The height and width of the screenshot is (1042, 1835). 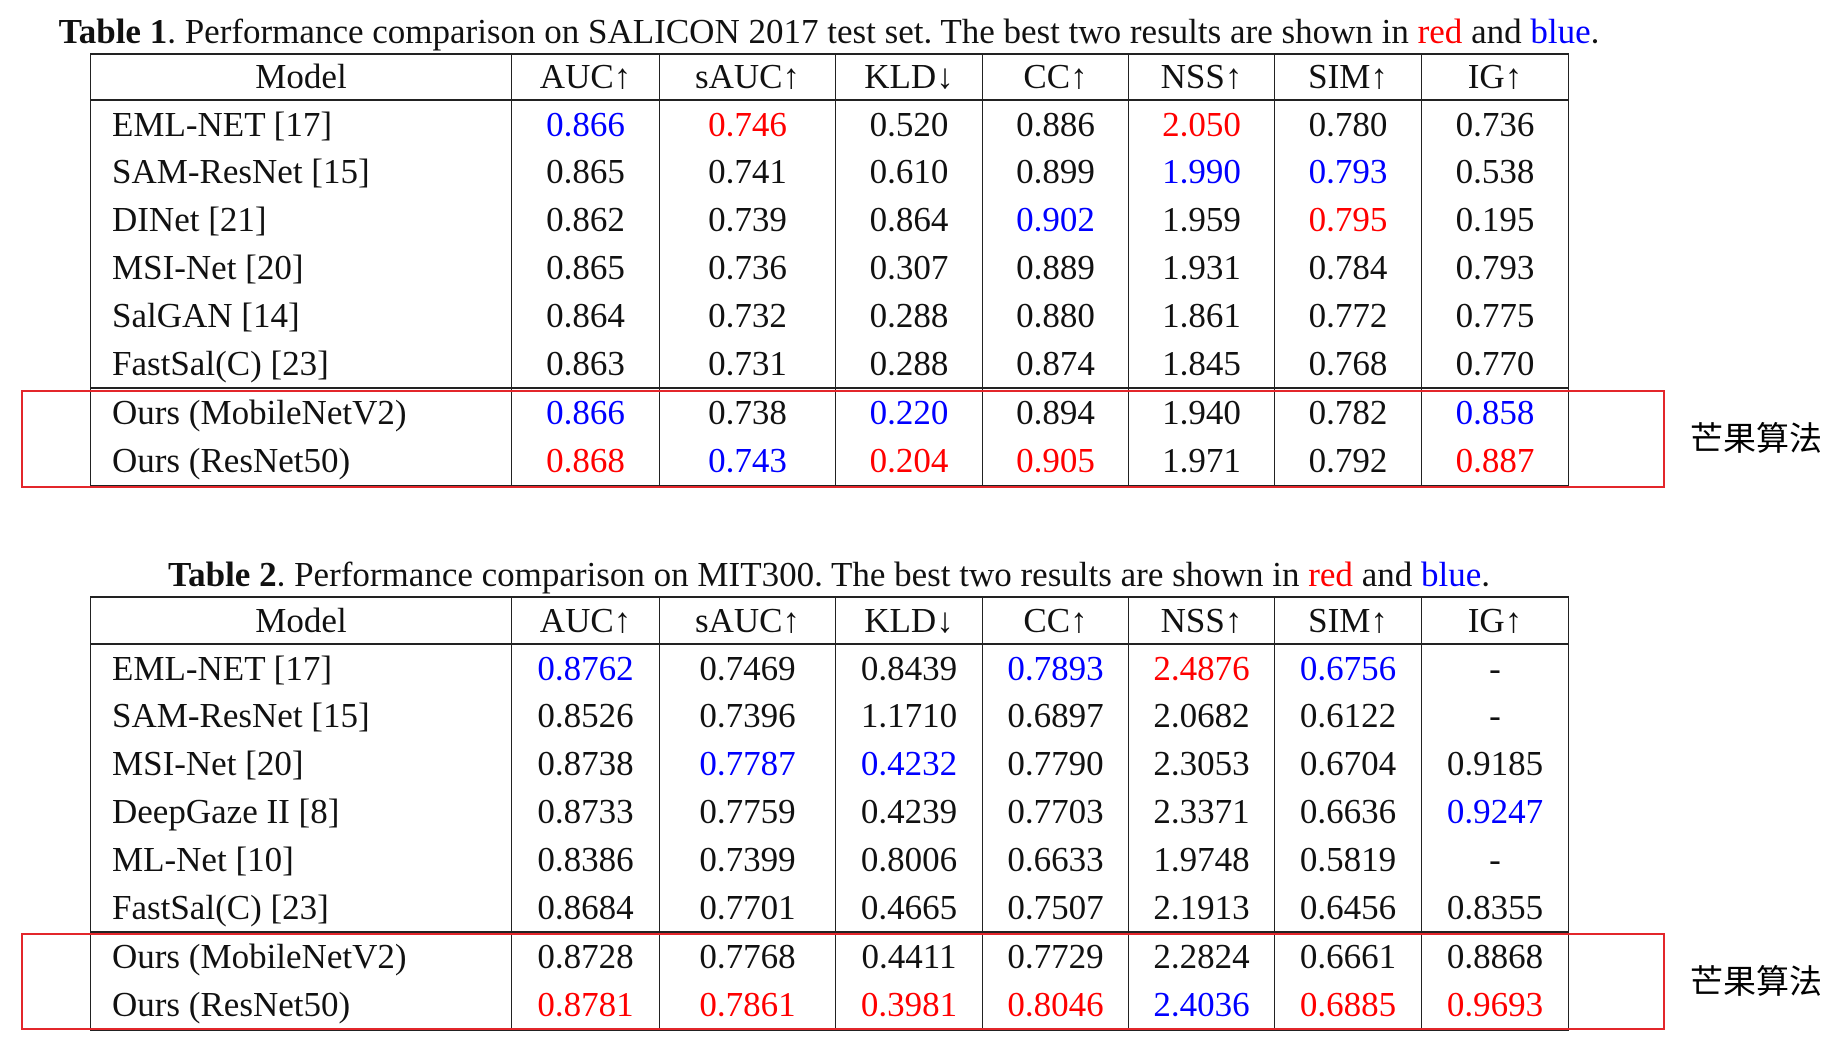 What do you see at coordinates (1348, 77) in the screenshot?
I see `column-header-sim: SIM↑` at bounding box center [1348, 77].